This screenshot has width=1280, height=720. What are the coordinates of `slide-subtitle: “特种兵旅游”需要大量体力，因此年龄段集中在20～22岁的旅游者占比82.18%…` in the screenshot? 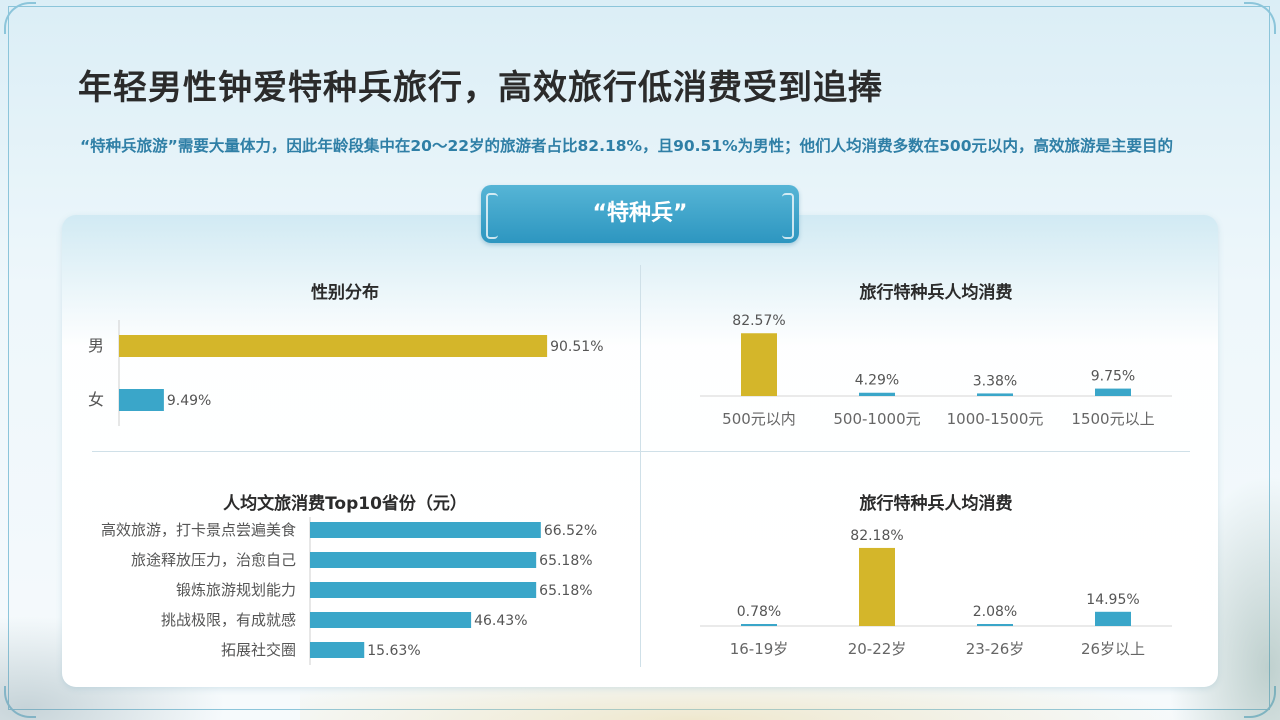 It's located at (626, 146).